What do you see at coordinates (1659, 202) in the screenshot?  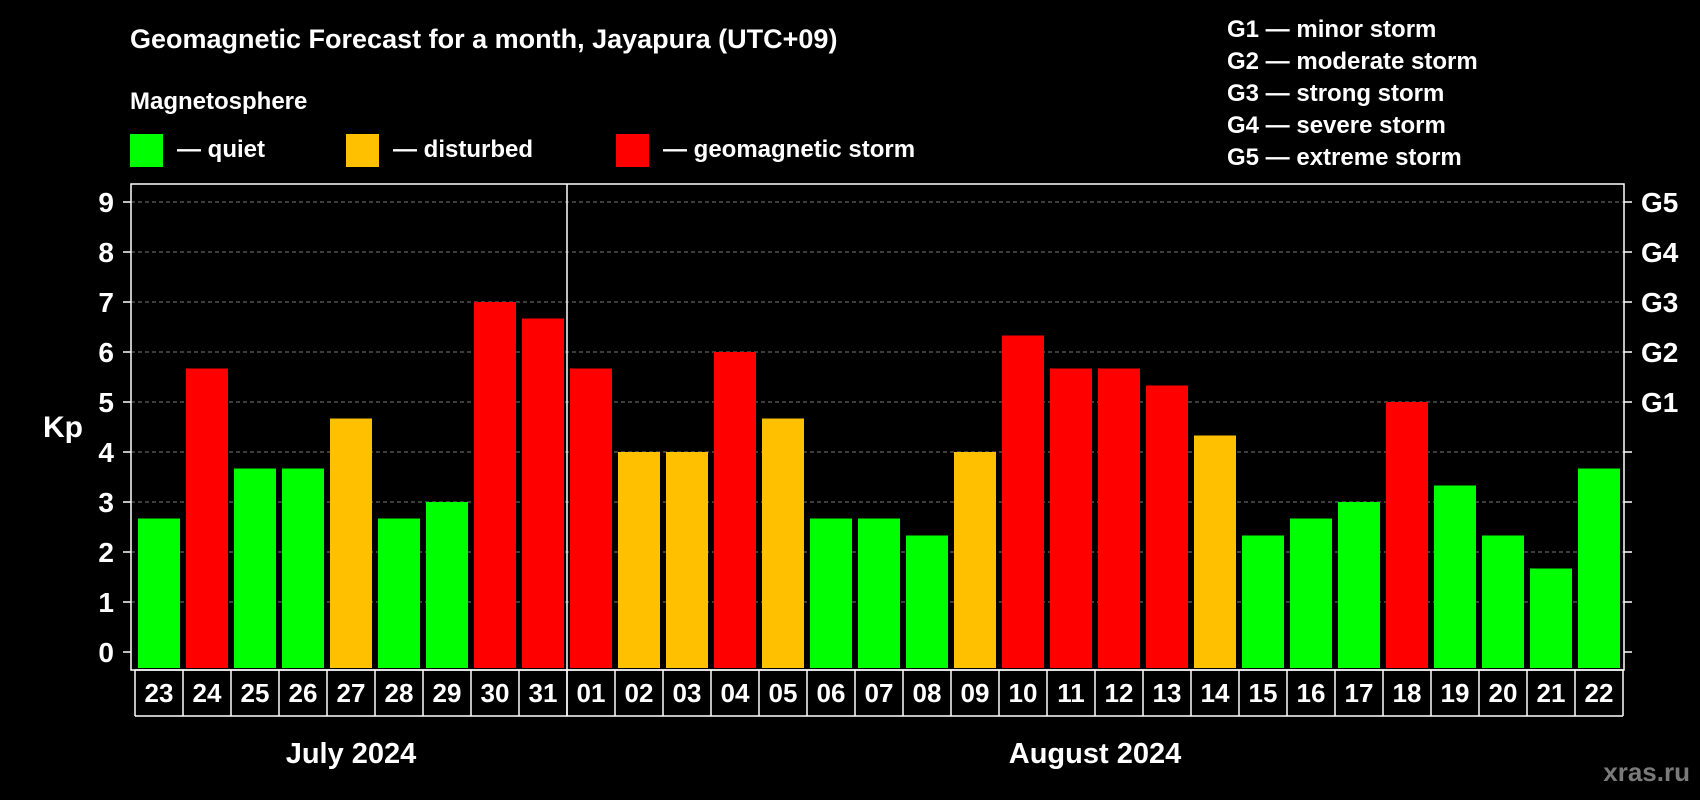 I see `g-scale-label-G5: G5` at bounding box center [1659, 202].